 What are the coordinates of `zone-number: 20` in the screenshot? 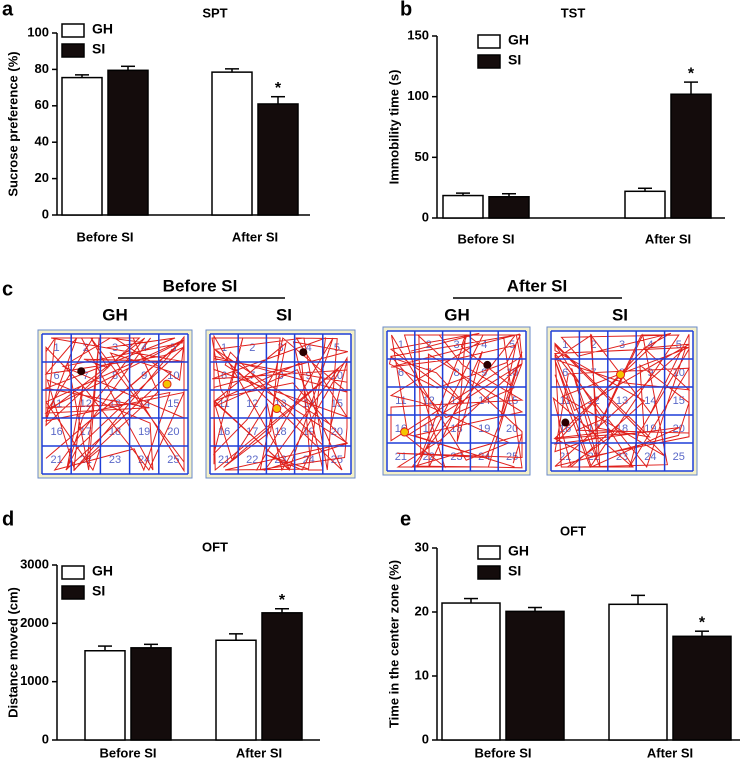 It's located at (173, 432).